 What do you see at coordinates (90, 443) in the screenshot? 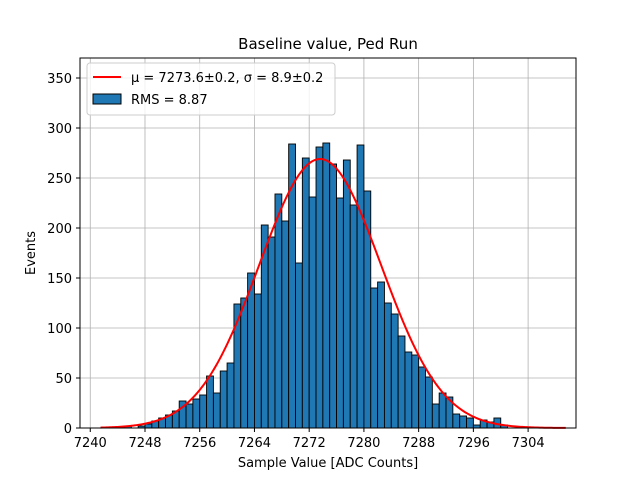
I see `x-tick-label: 7240` at bounding box center [90, 443].